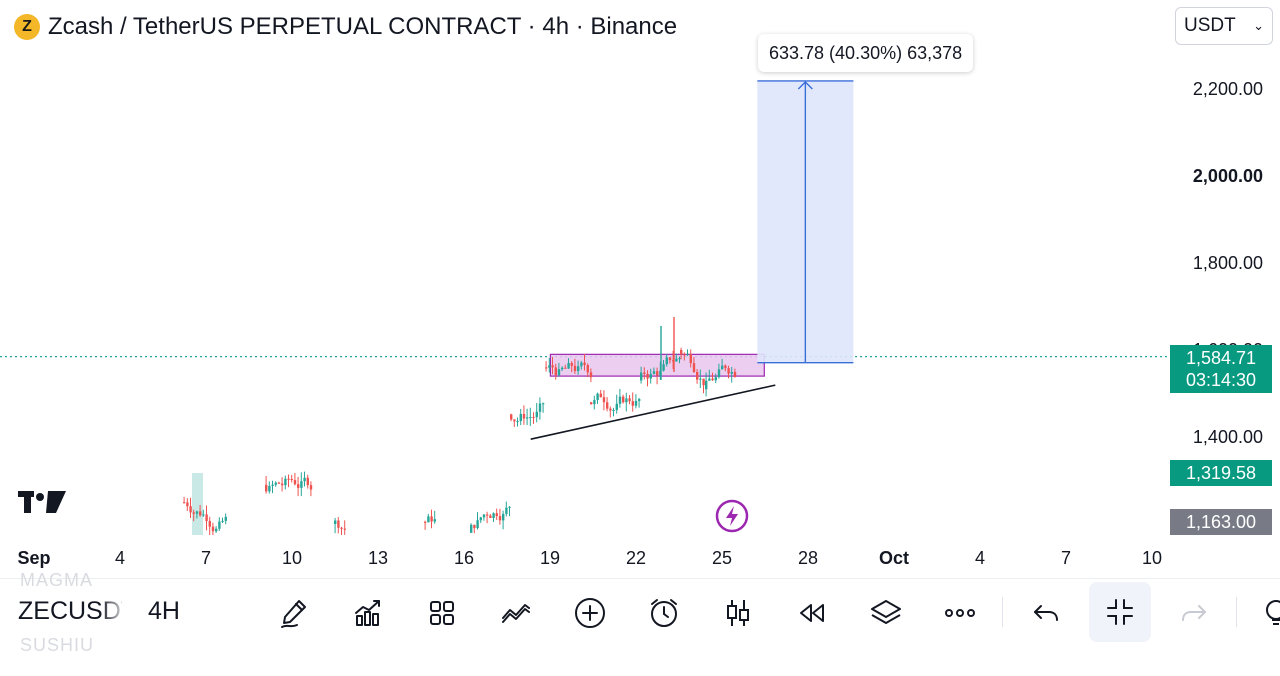 This screenshot has height=676, width=1280. Describe the element at coordinates (1228, 263) in the screenshot. I see `price-tick-label: 1,800.00` at that location.